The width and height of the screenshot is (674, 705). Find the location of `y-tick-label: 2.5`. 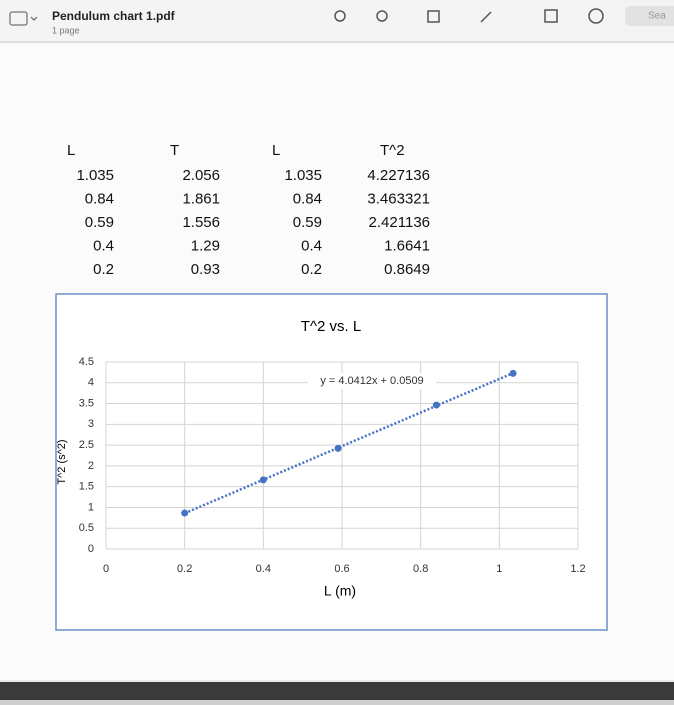

y-tick-label: 2.5 is located at coordinates (86, 445).